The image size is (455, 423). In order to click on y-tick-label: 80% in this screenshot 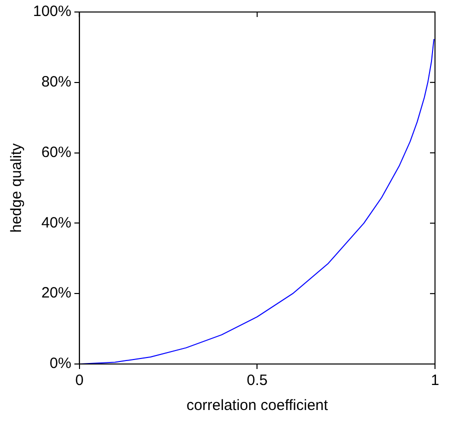, I will do `click(56, 82)`.